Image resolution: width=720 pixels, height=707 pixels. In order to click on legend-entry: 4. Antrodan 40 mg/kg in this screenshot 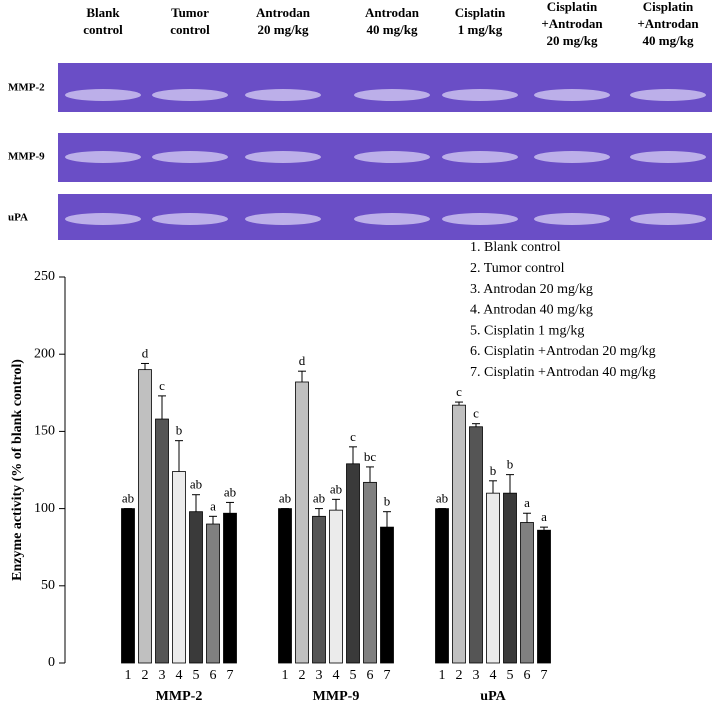, I will do `click(531, 310)`.